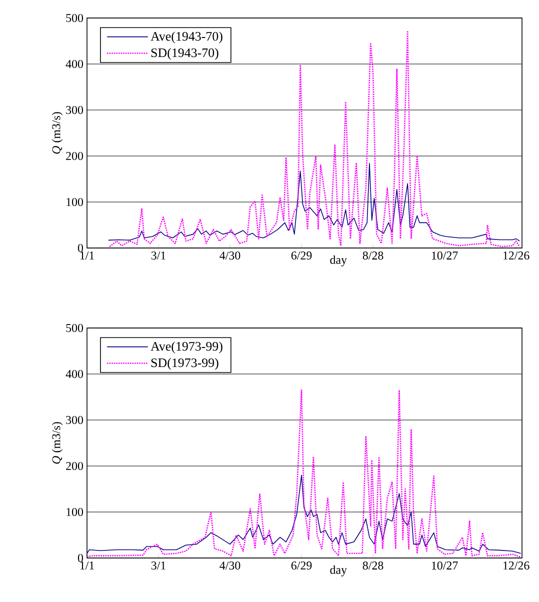  I want to click on legend-label: SD(1973-99), so click(184, 364).